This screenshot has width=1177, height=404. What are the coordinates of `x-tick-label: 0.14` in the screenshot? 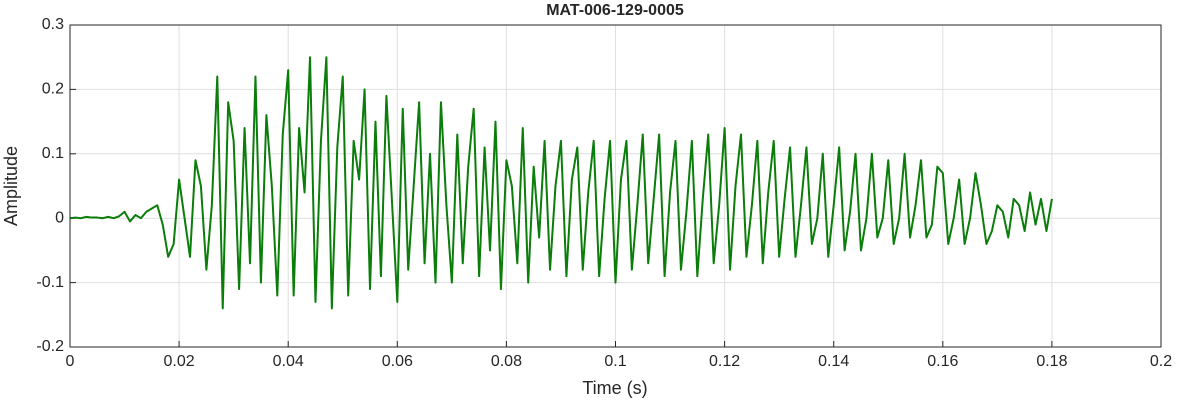 It's located at (833, 361).